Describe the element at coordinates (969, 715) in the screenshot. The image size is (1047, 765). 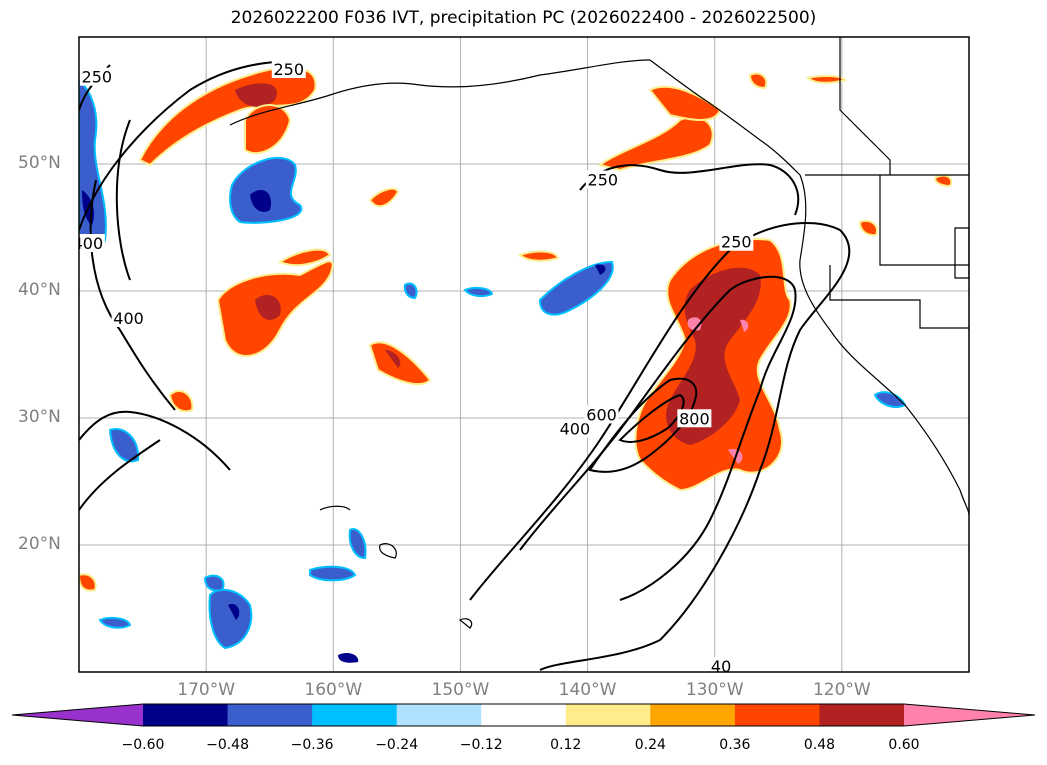
I see `colorbar-extend-high` at that location.